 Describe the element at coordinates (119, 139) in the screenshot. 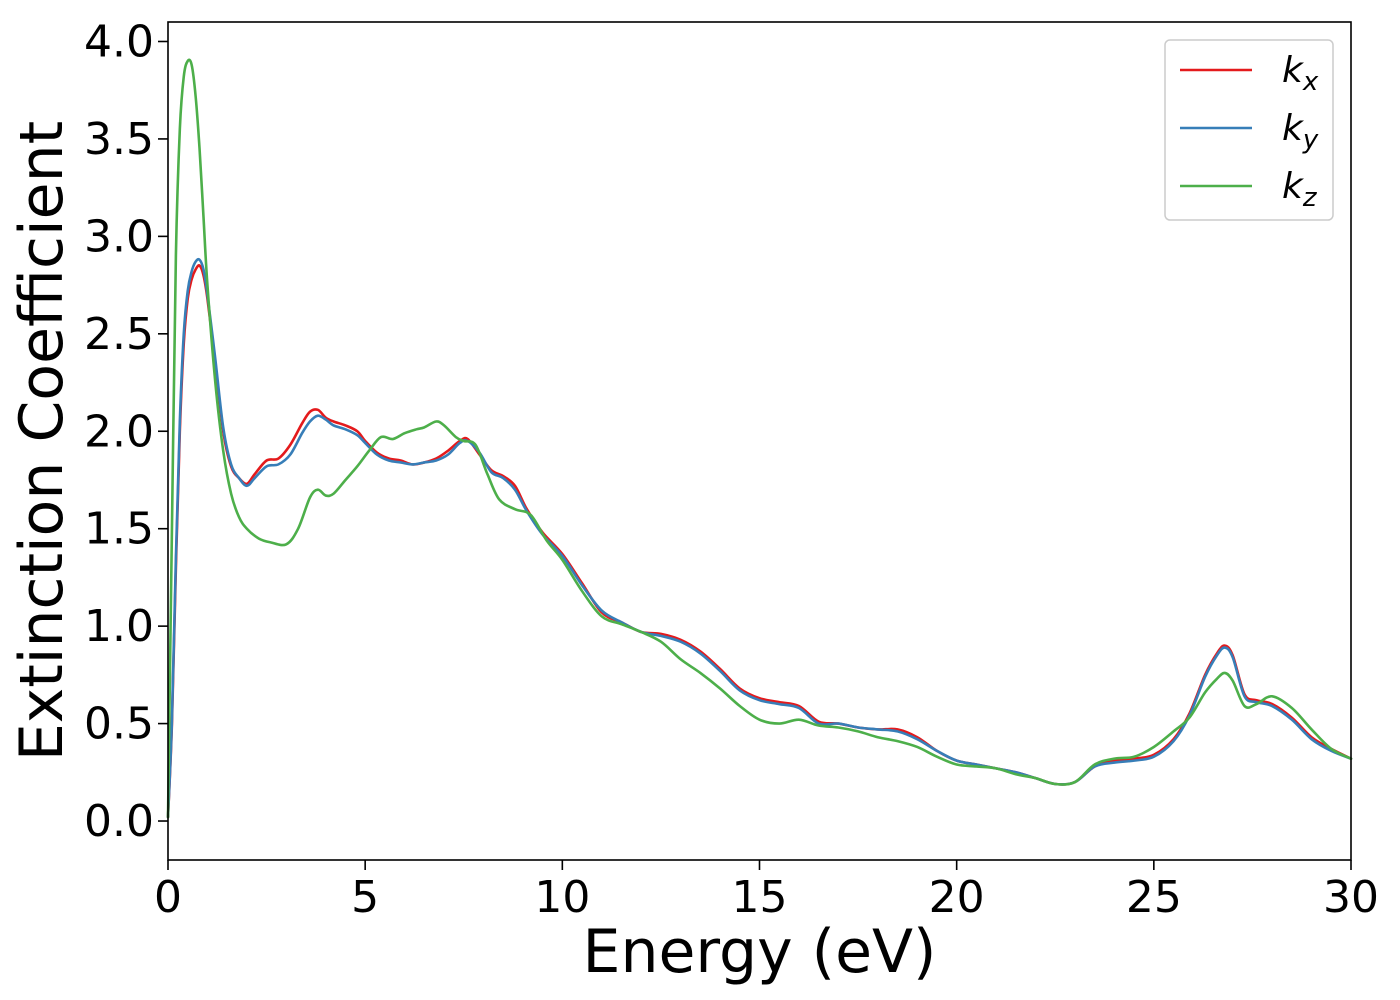

I see `y-tick-label: 3.5` at that location.